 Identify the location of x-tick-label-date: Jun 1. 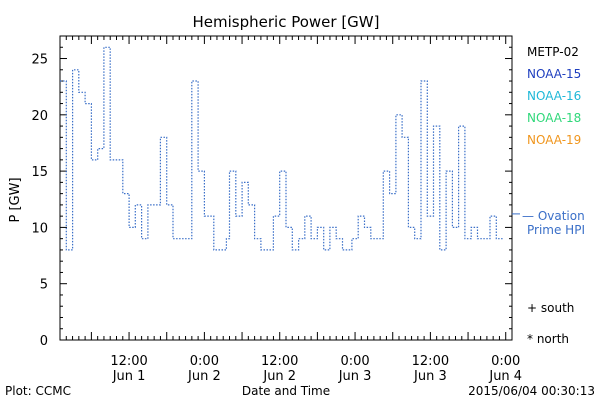
(129, 376).